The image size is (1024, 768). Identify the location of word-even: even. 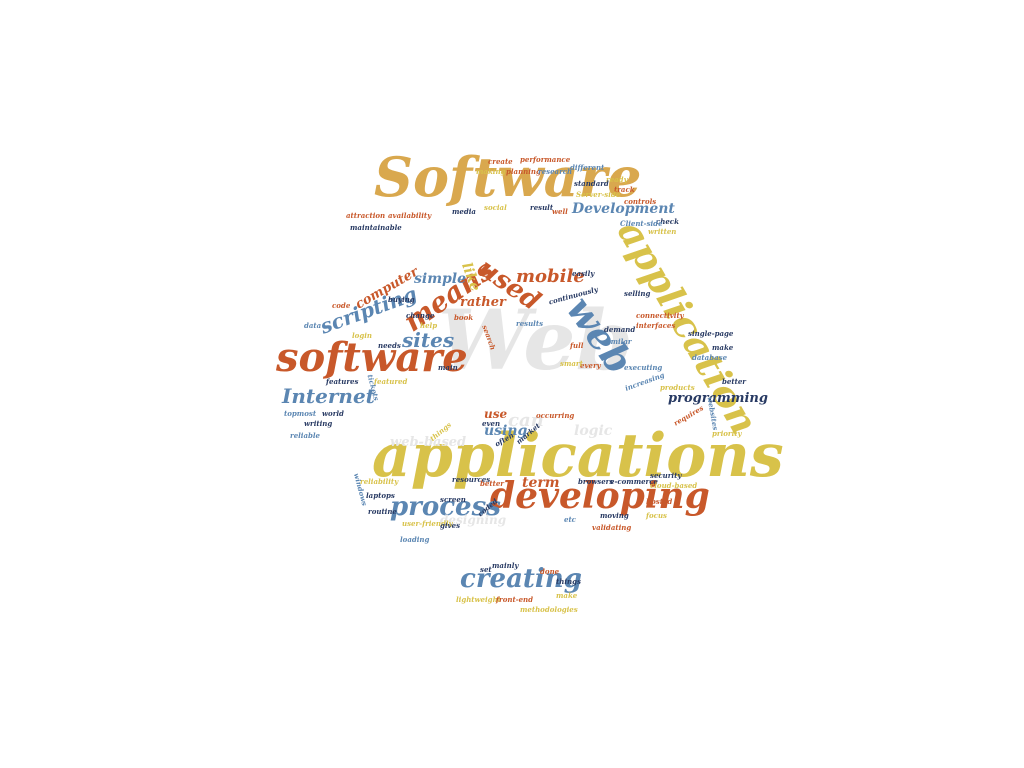
(491, 423).